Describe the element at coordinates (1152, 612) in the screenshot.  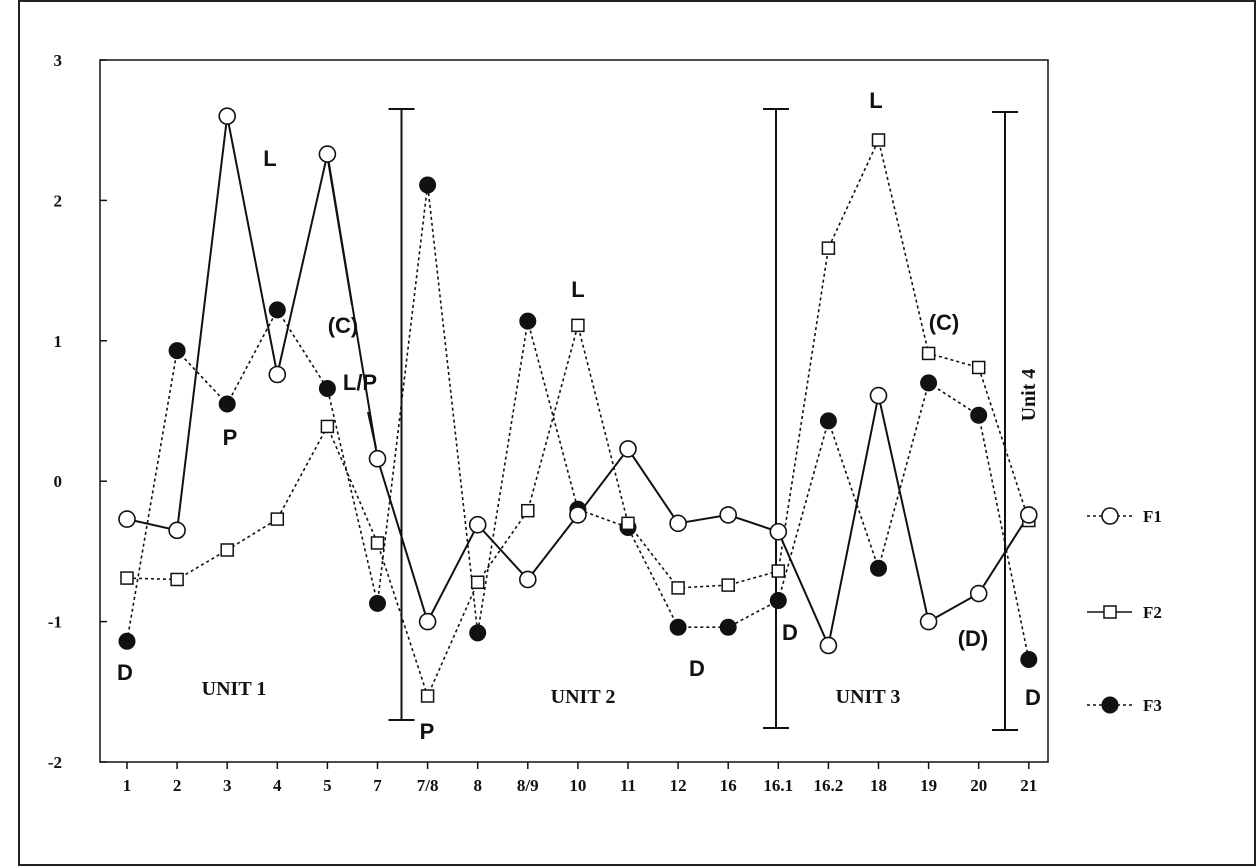
I see `legend-label-f2: F2` at that location.